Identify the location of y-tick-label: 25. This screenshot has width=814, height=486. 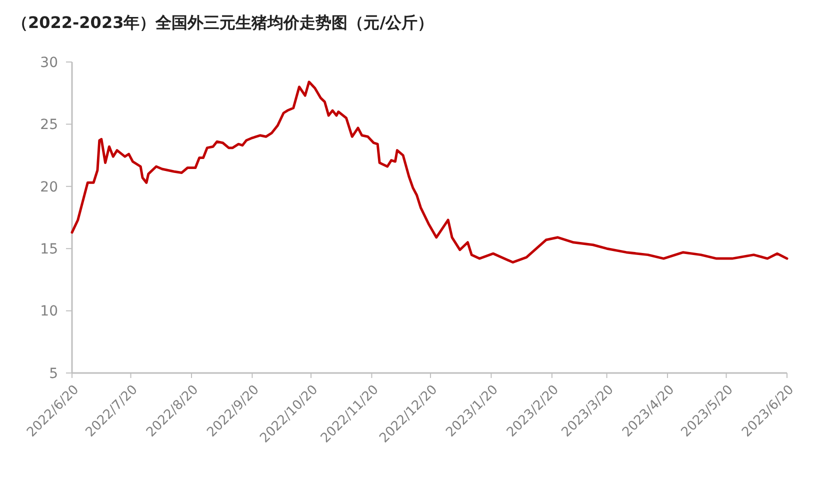
(49, 125).